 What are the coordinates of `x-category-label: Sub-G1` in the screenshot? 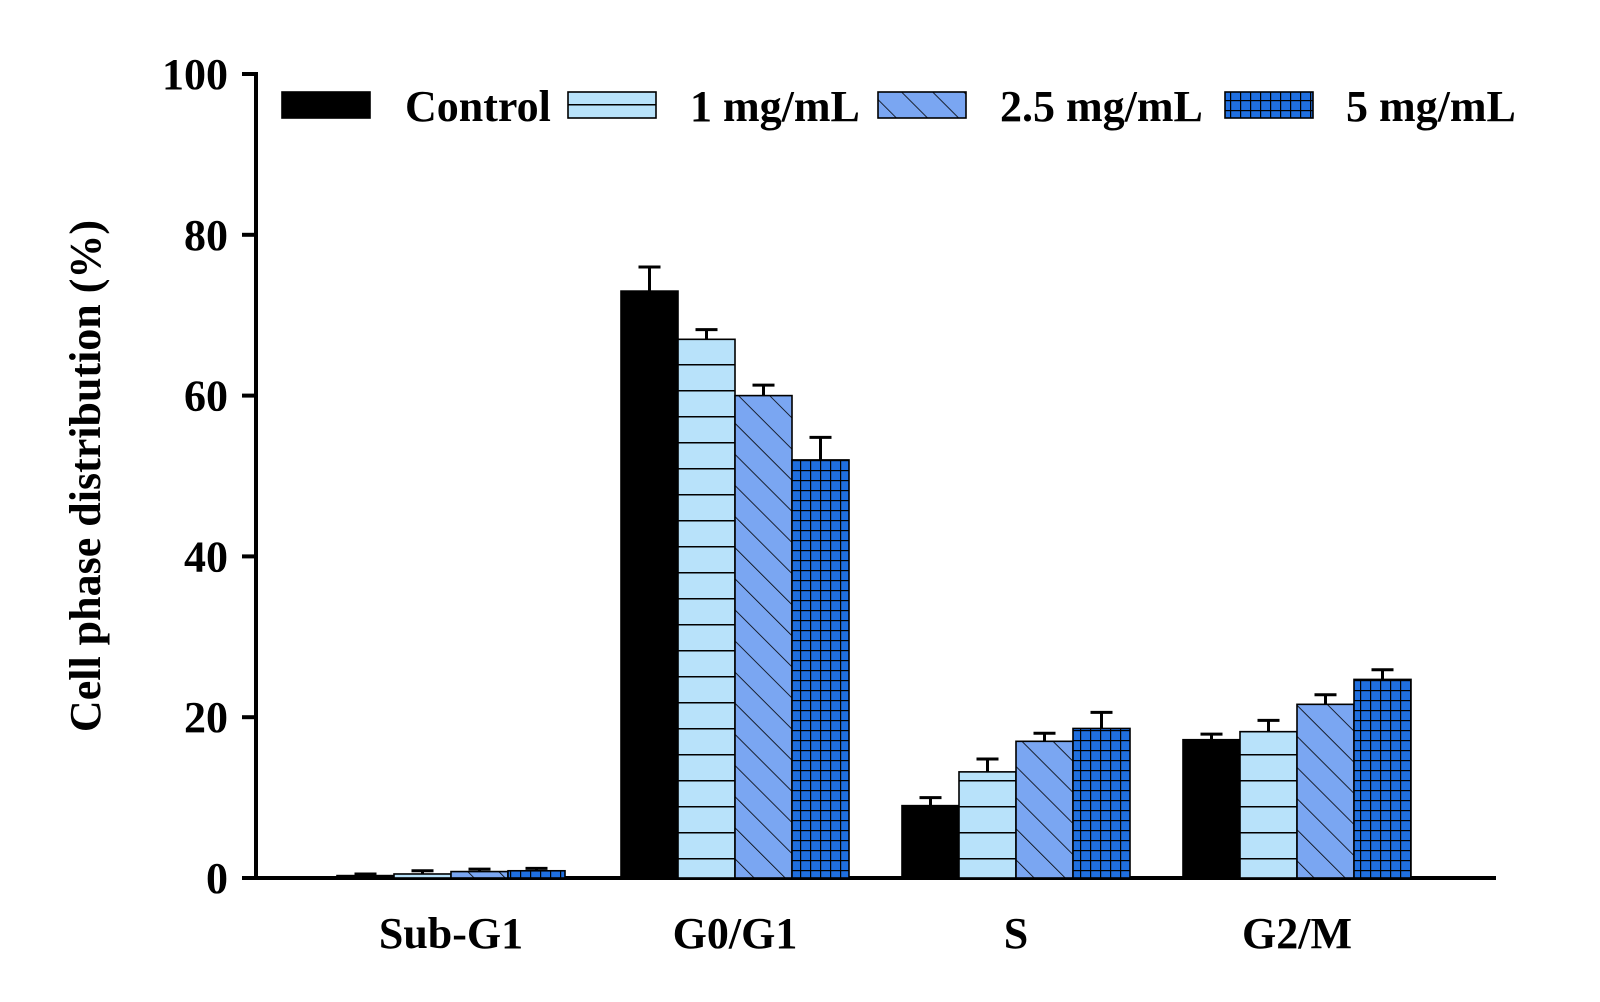 It's located at (451, 933).